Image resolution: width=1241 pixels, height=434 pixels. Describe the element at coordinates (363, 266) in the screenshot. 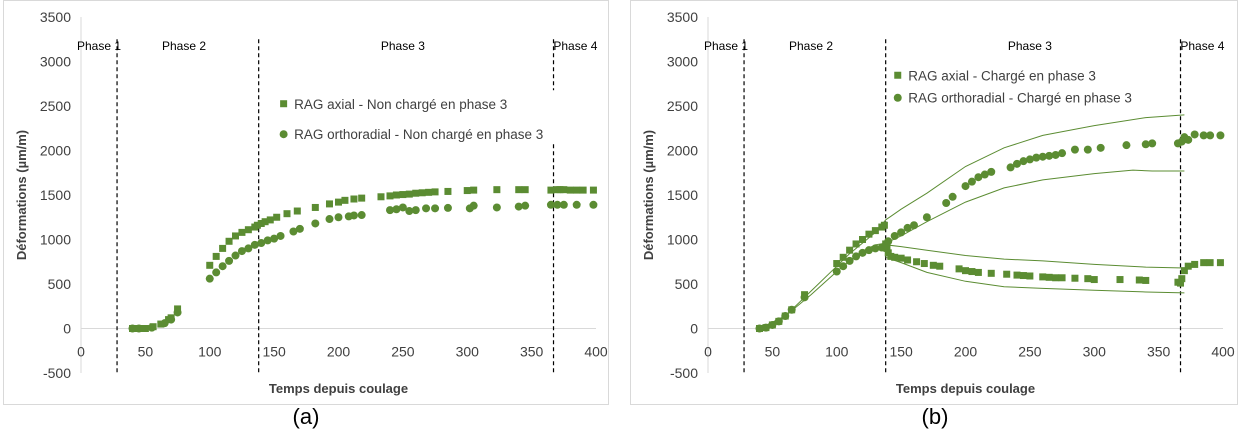

I see `series-orthoradial` at that location.